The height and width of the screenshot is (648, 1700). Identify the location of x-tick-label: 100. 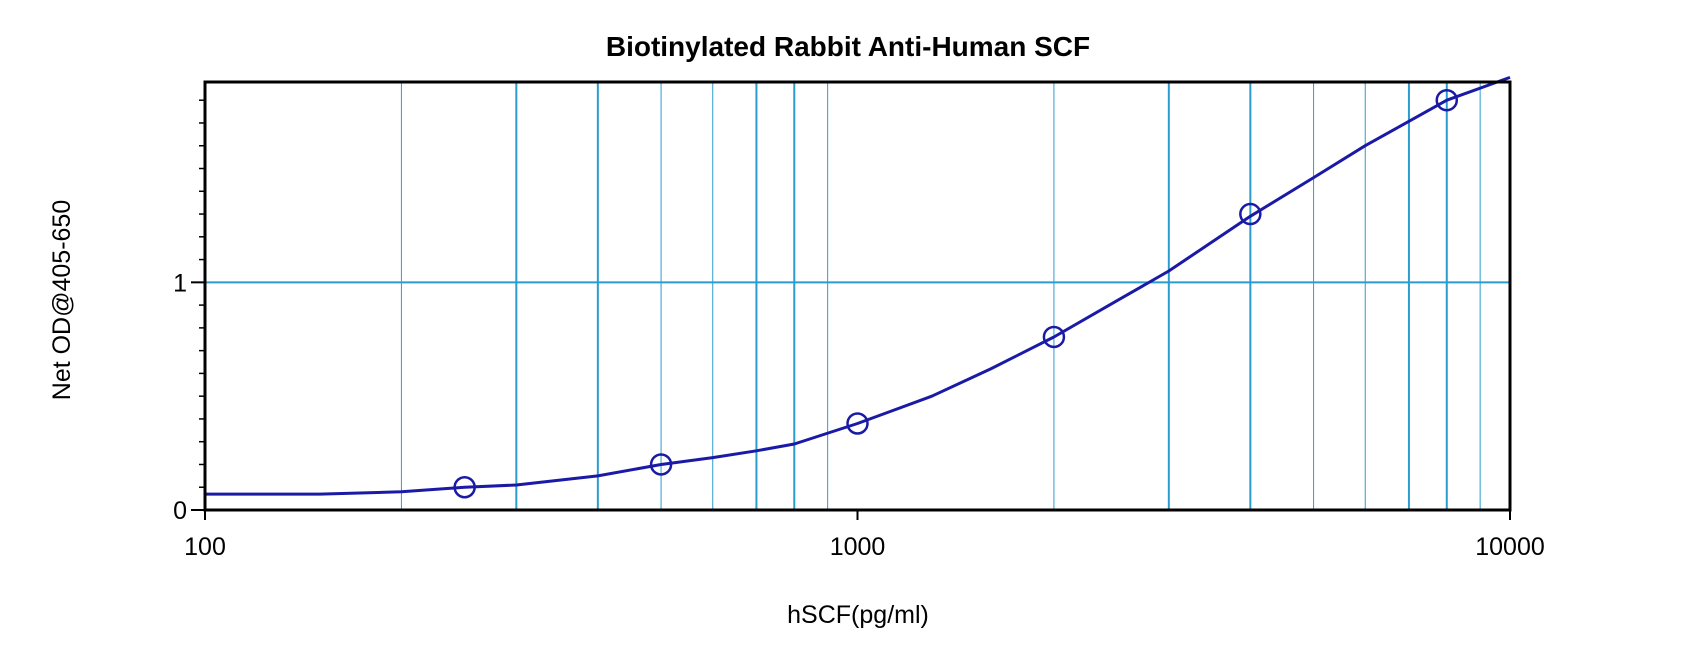
(205, 547).